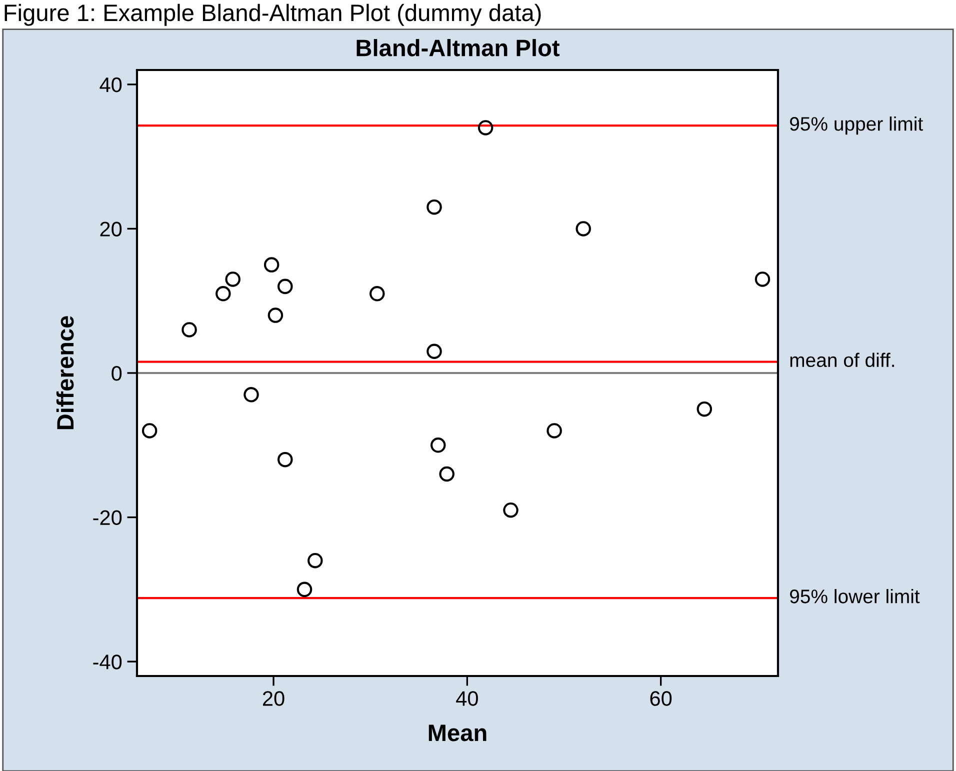 The height and width of the screenshot is (771, 956). I want to click on chart-title: Bland-Altman Plot, so click(458, 47).